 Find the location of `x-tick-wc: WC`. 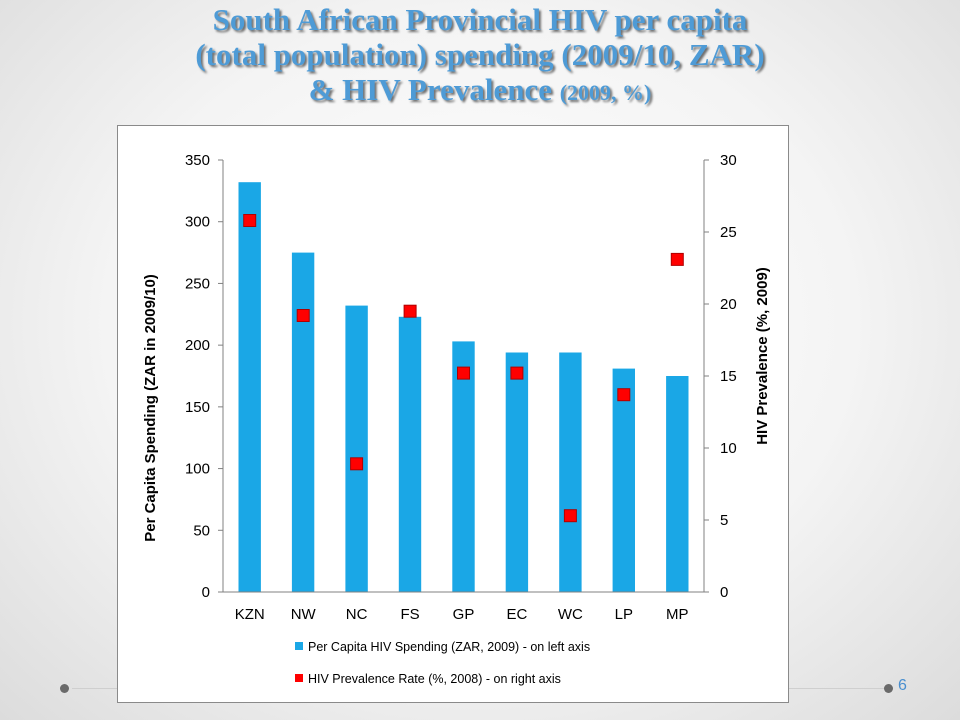

x-tick-wc: WC is located at coordinates (570, 614).